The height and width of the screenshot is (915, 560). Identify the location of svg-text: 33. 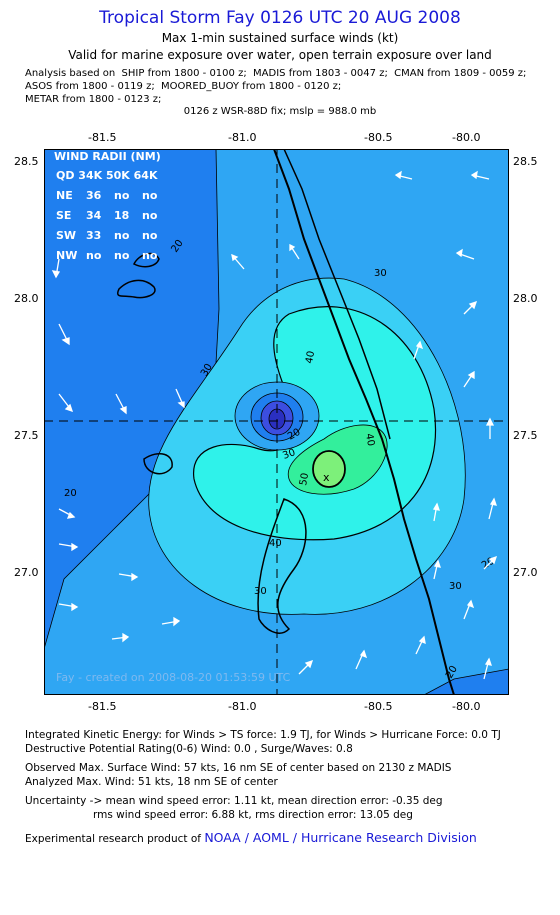
(93, 235).